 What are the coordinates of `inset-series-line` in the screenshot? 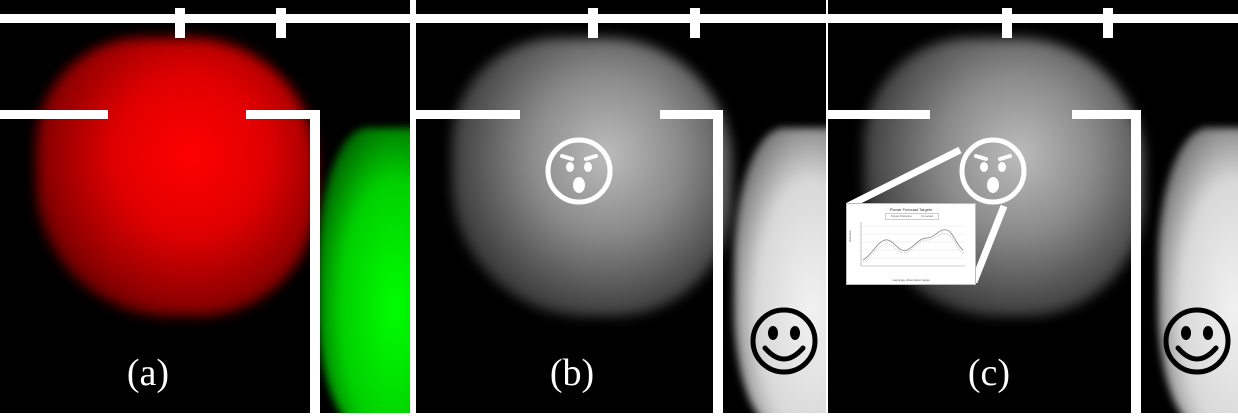 It's located at (913, 245).